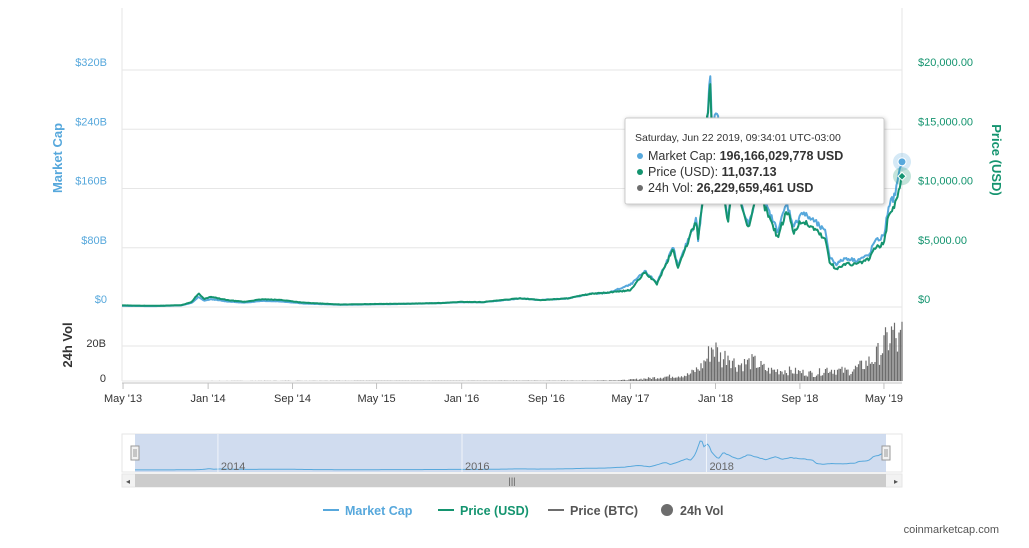  What do you see at coordinates (945, 63) in the screenshot?
I see `price-tick-label: $20,000.00` at bounding box center [945, 63].